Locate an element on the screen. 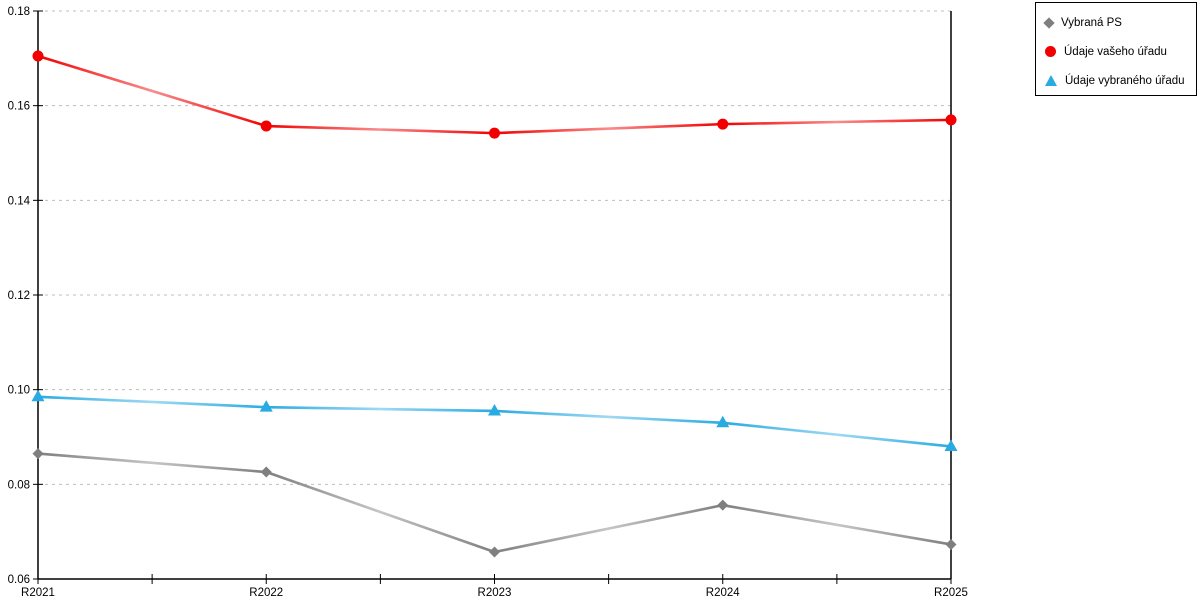 The width and height of the screenshot is (1200, 600). diamond-marker-icon is located at coordinates (1049, 23).